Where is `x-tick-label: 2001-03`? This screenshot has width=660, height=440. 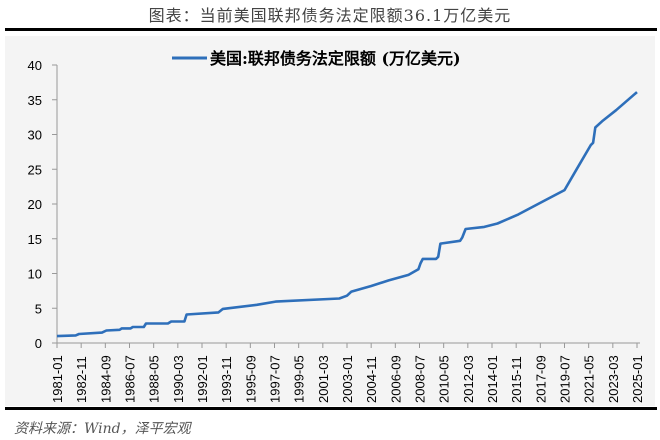 x-tick-label: 2001-03 is located at coordinates (323, 379).